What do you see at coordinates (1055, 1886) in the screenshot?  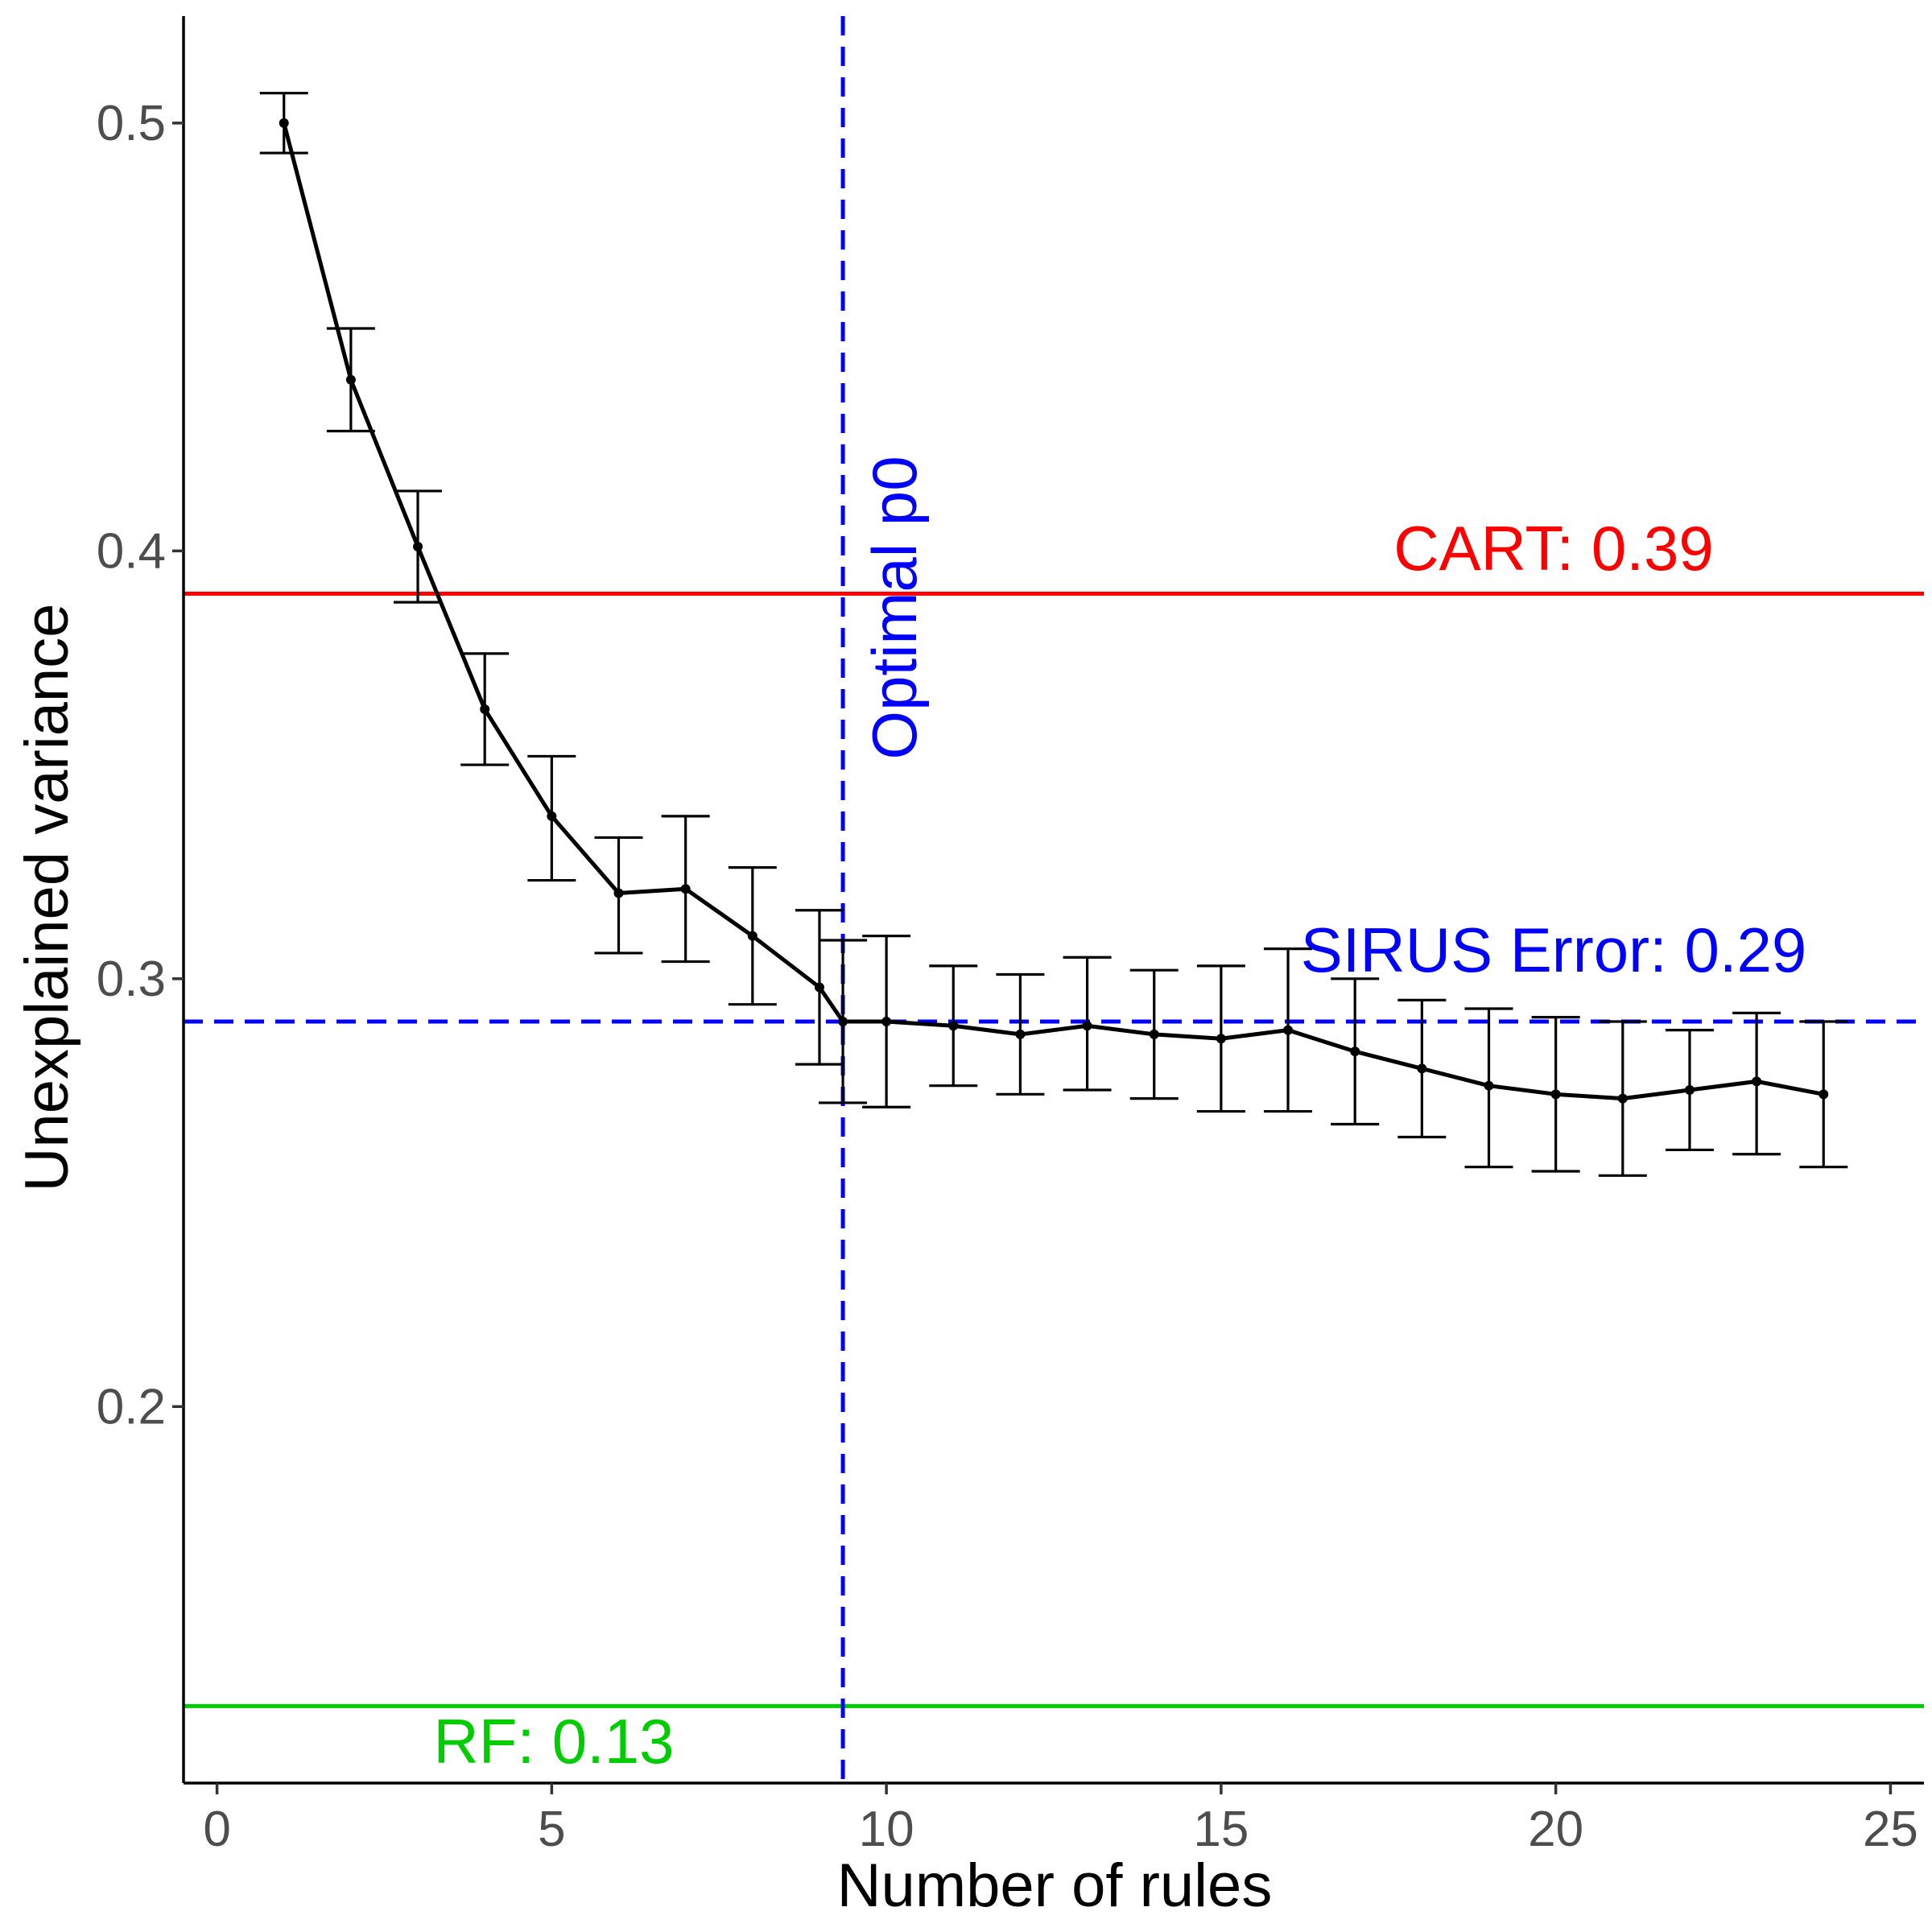 I see `x-axis-title: Number of rules` at bounding box center [1055, 1886].